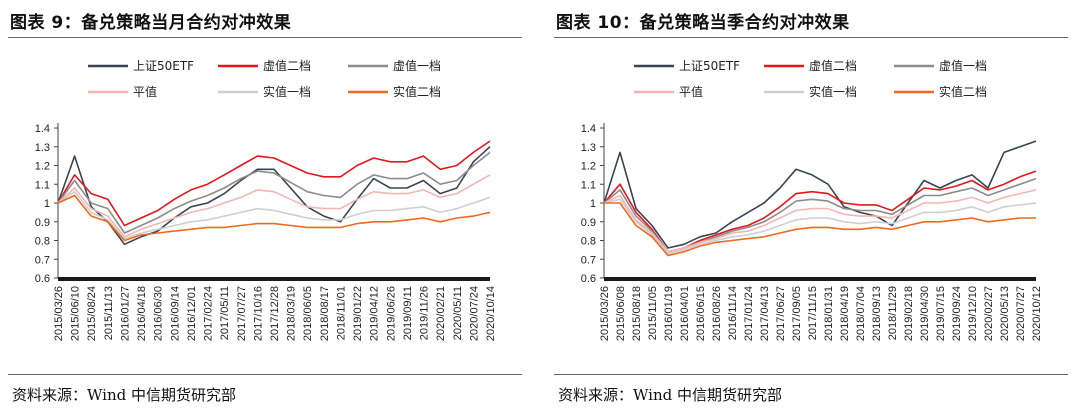 The image size is (1080, 419). I want to click on x-tick-label: 2017/12/28, so click(275, 313).